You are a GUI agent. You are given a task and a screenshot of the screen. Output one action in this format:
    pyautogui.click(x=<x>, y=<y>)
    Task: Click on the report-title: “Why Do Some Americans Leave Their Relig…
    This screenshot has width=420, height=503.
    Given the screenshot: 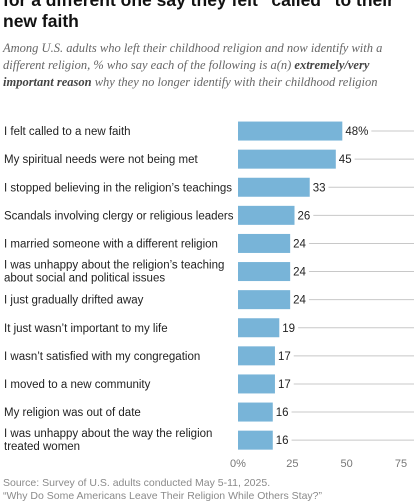 What is the action you would take?
    pyautogui.click(x=163, y=496)
    